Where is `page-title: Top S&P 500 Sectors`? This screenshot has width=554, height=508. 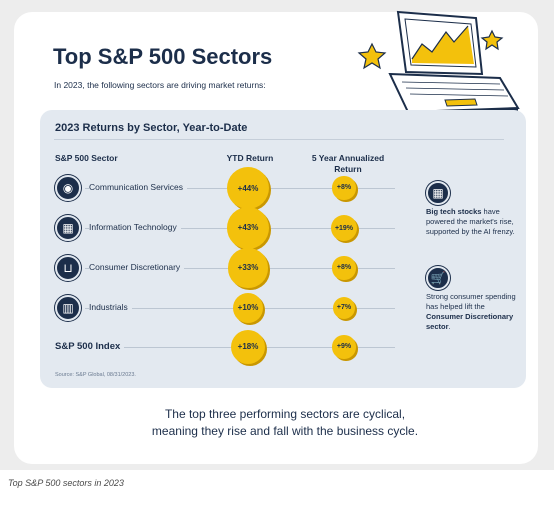
page-title: Top S&P 500 Sectors is located at coordinates (163, 56).